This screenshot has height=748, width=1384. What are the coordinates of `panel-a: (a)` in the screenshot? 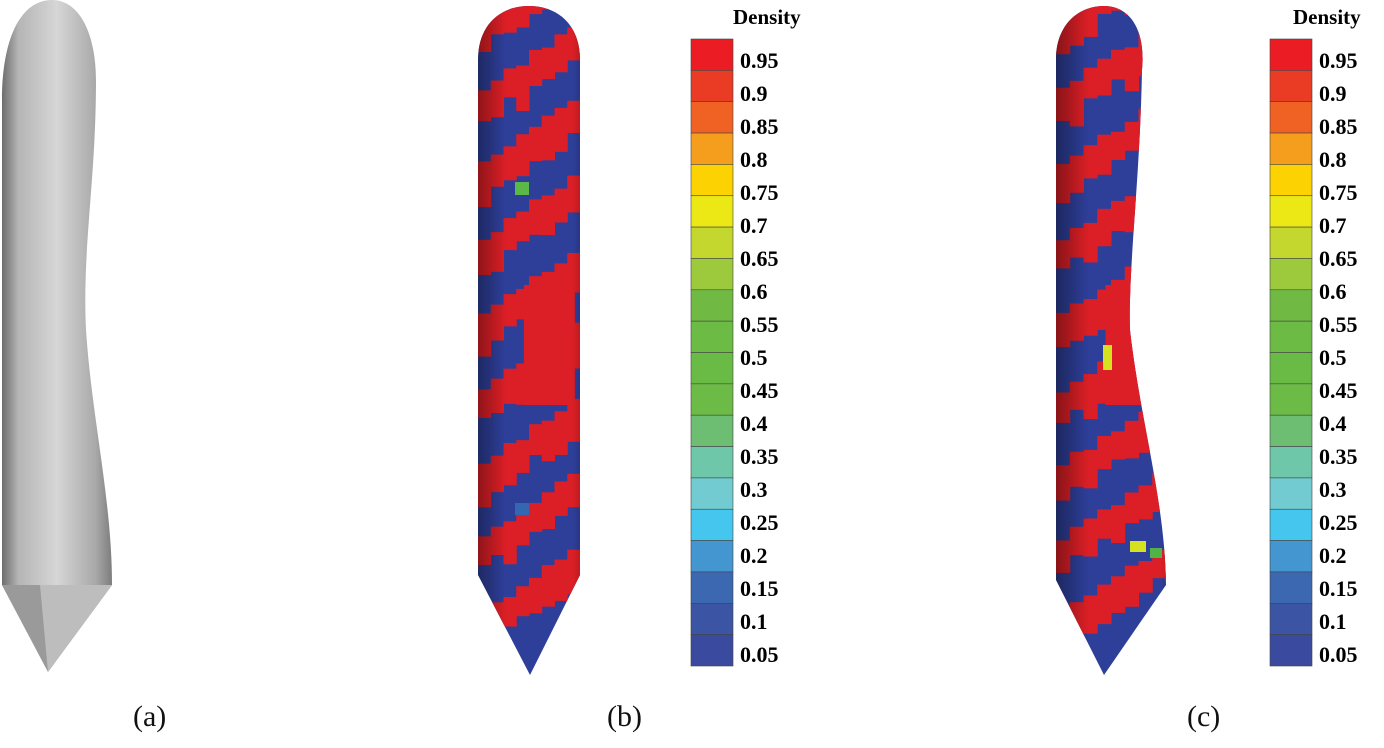 It's located at (100, 374).